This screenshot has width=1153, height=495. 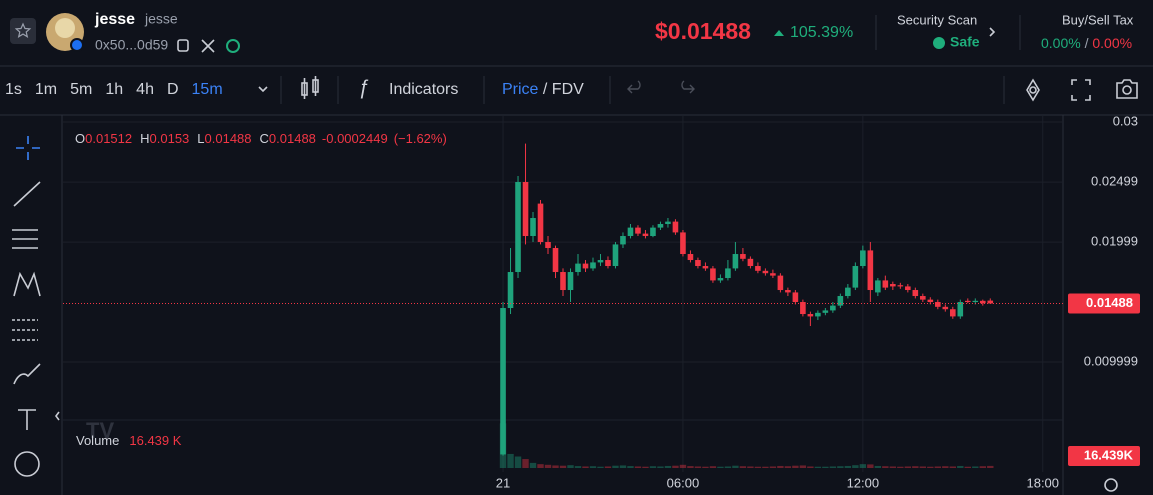 What do you see at coordinates (683, 482) in the screenshot?
I see `x-tick-label: 06:00` at bounding box center [683, 482].